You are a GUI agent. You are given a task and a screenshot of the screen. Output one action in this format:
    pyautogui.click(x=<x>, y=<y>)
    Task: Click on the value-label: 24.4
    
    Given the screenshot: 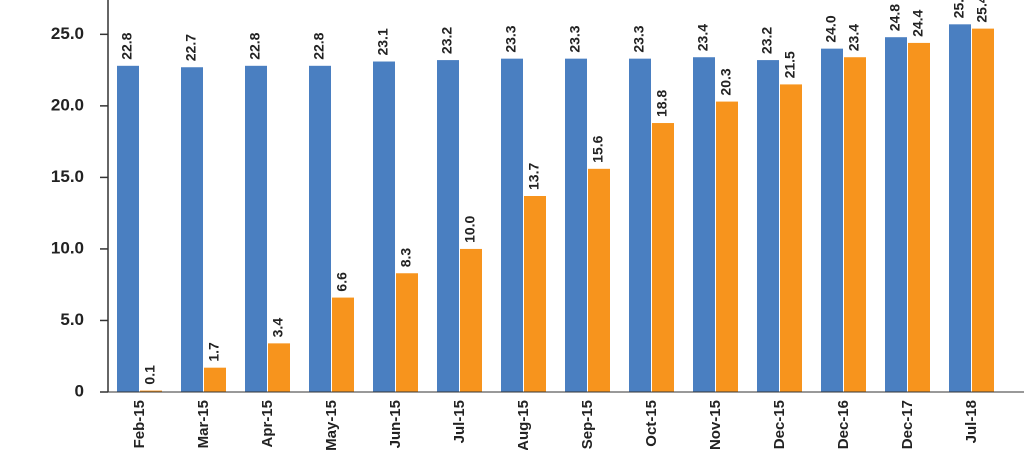 What is the action you would take?
    pyautogui.click(x=918, y=22)
    